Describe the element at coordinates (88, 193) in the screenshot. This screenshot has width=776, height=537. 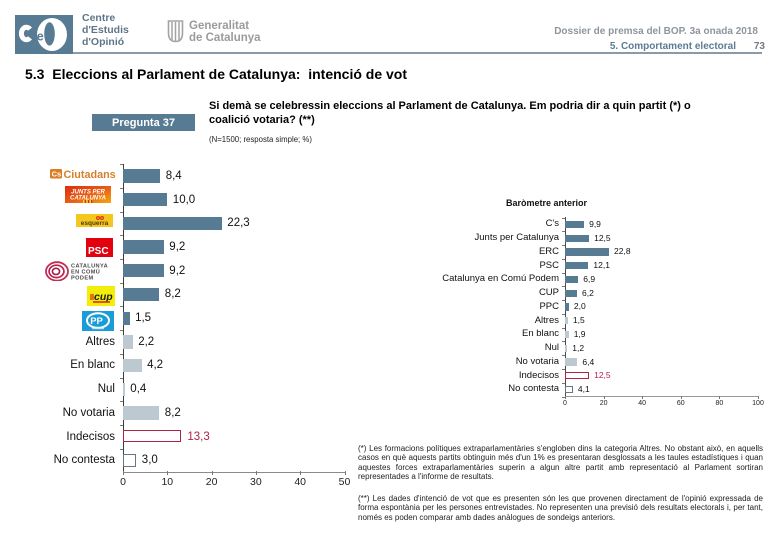
I see `svg-text: JUNTS PER` at that location.